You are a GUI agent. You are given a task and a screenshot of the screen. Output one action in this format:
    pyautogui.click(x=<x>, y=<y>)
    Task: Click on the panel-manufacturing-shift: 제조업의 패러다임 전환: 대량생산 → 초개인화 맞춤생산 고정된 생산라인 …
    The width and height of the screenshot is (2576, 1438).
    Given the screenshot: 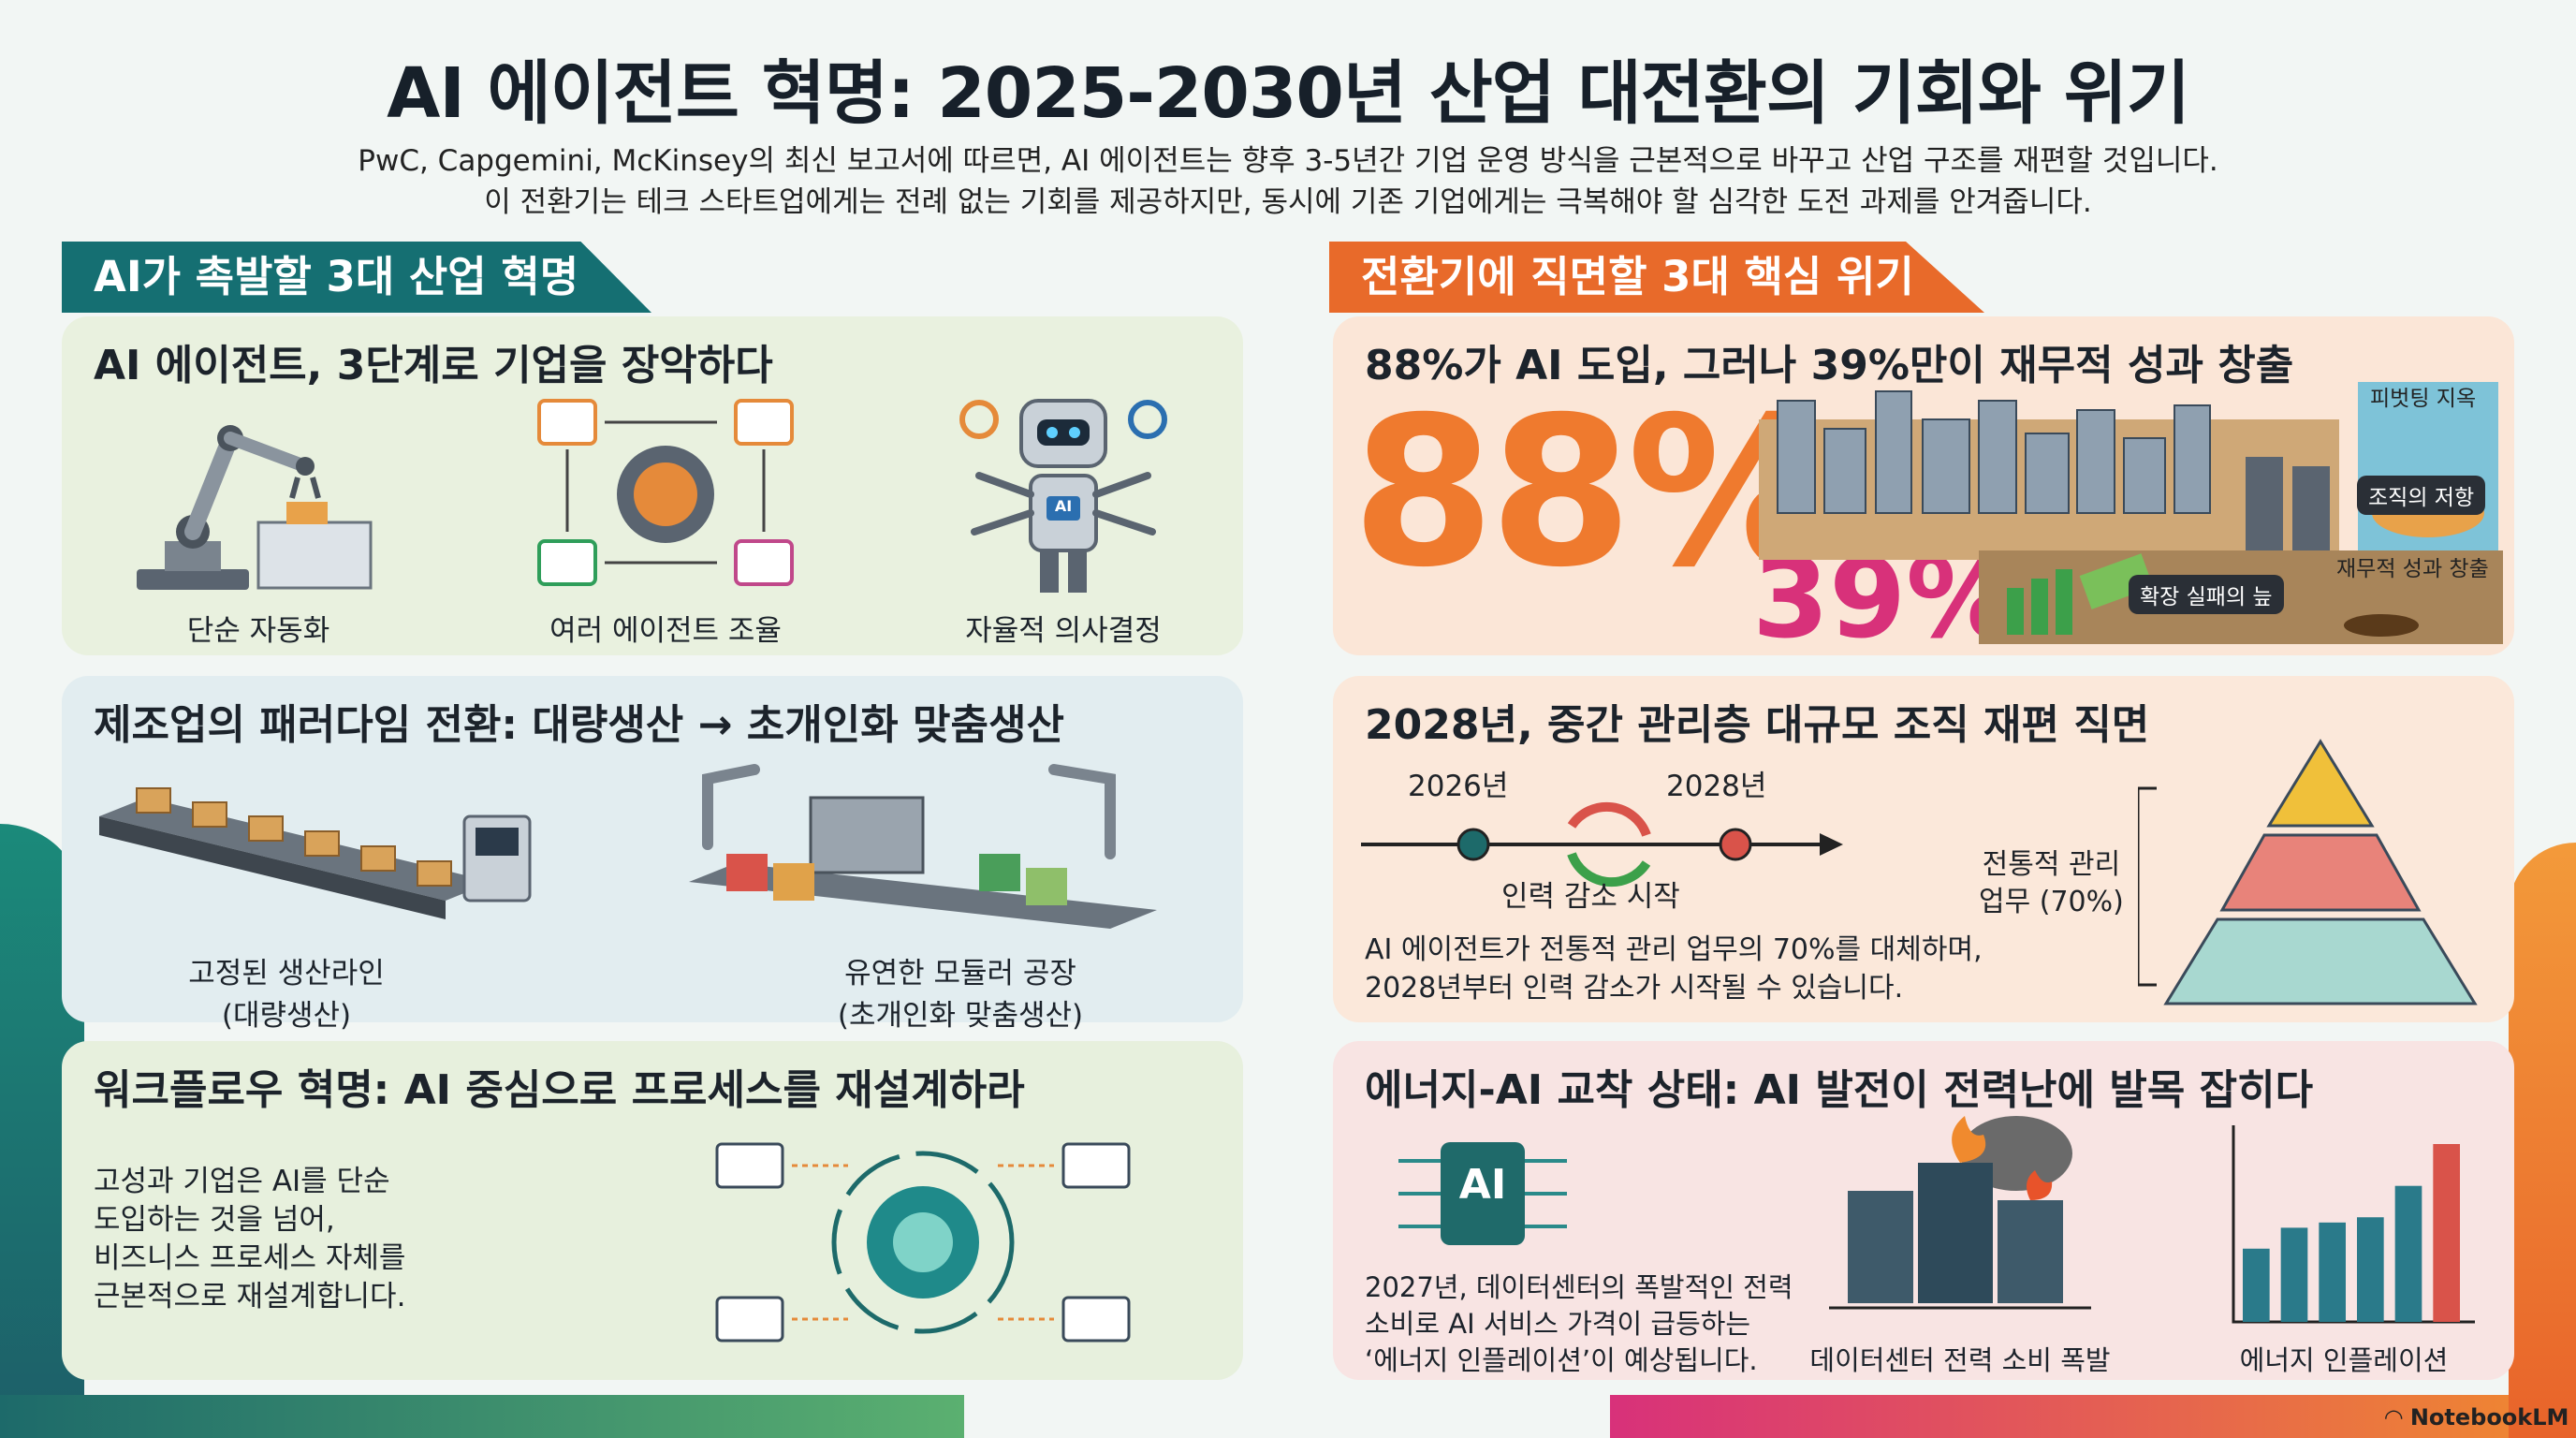 What is the action you would take?
    pyautogui.click(x=652, y=854)
    